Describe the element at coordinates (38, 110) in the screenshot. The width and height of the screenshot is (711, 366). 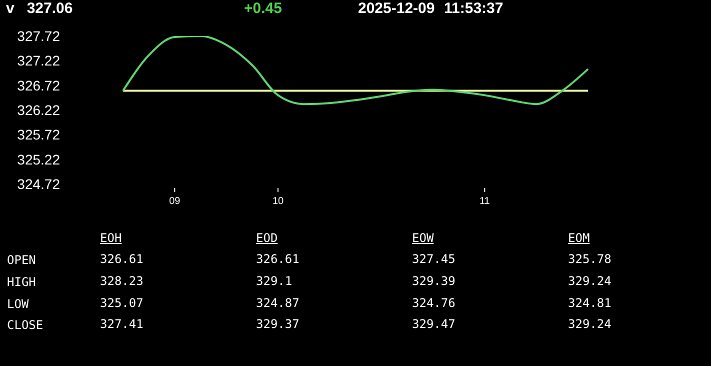
I see `y-tick-label: 326.22` at that location.